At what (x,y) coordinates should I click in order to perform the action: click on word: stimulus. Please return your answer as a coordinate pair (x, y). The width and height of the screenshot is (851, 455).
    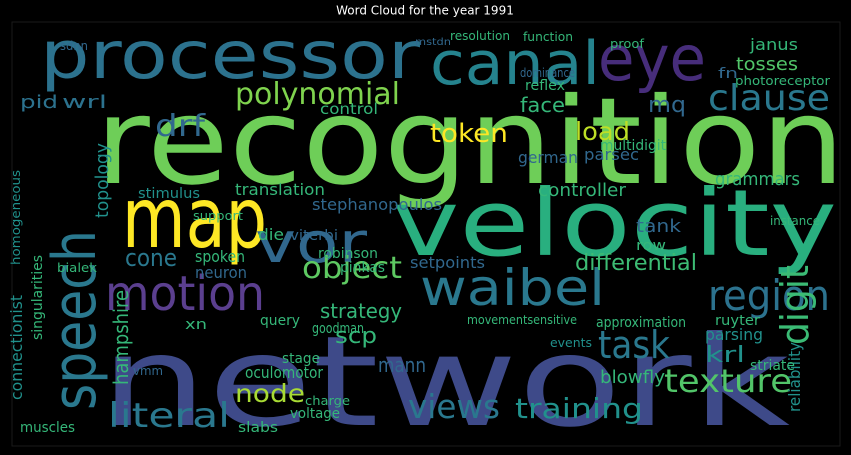
    Looking at the image, I should click on (169, 194).